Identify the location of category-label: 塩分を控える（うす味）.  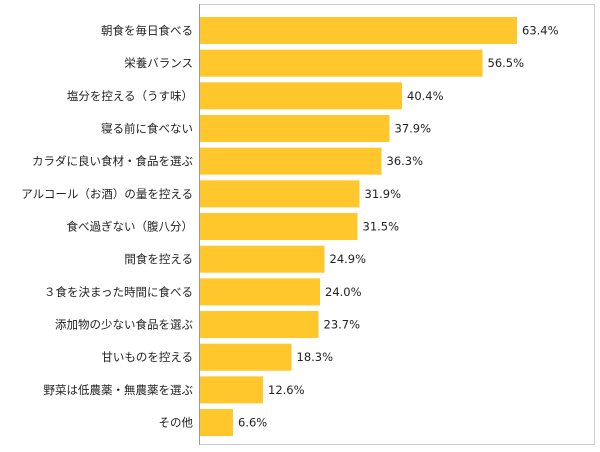
(130, 96).